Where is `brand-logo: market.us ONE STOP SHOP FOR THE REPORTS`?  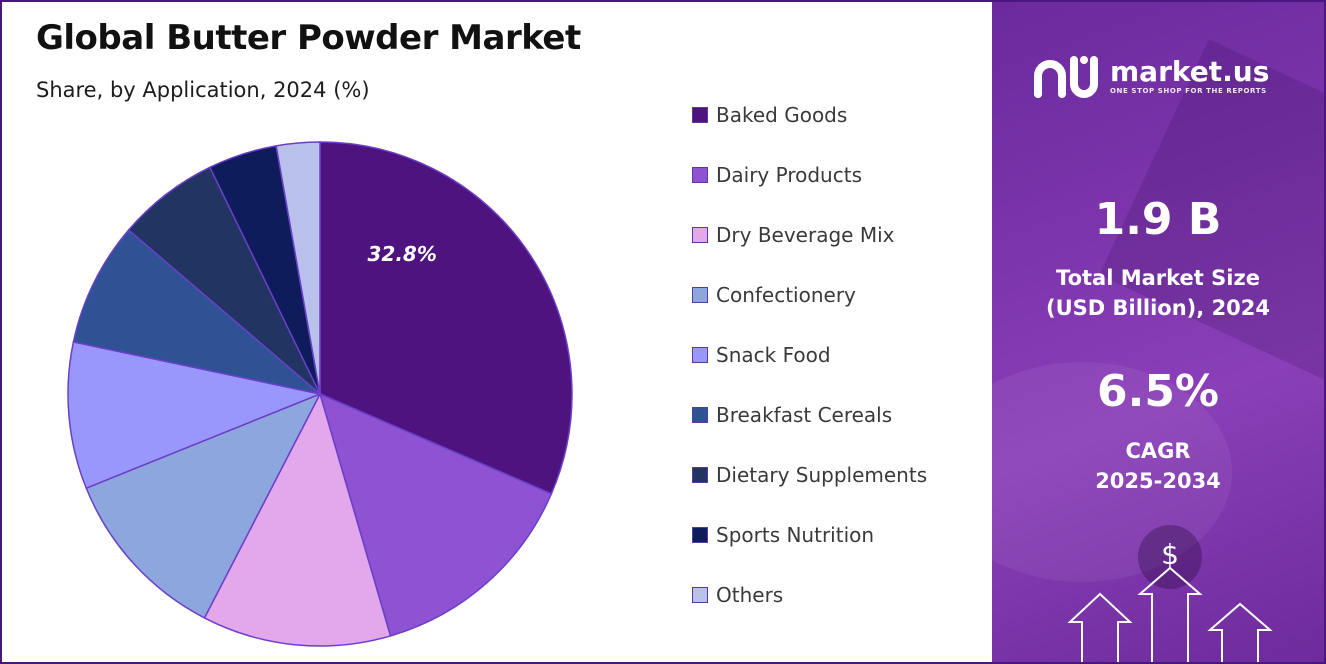
brand-logo: market.us ONE STOP SHOP FOR THE REPORTS is located at coordinates (1150, 76).